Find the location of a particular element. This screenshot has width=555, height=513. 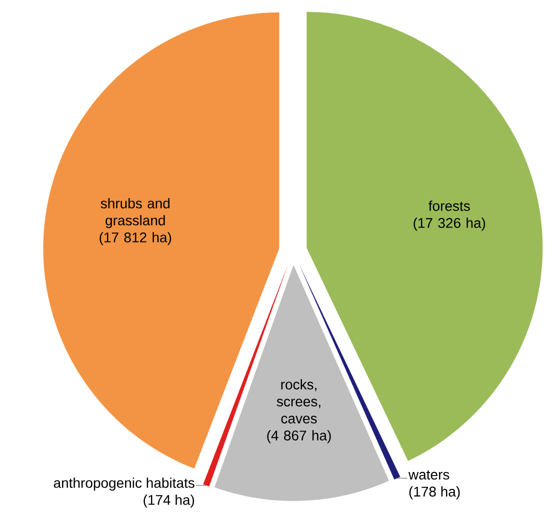

data-label: (17 326 ha) is located at coordinates (450, 224).